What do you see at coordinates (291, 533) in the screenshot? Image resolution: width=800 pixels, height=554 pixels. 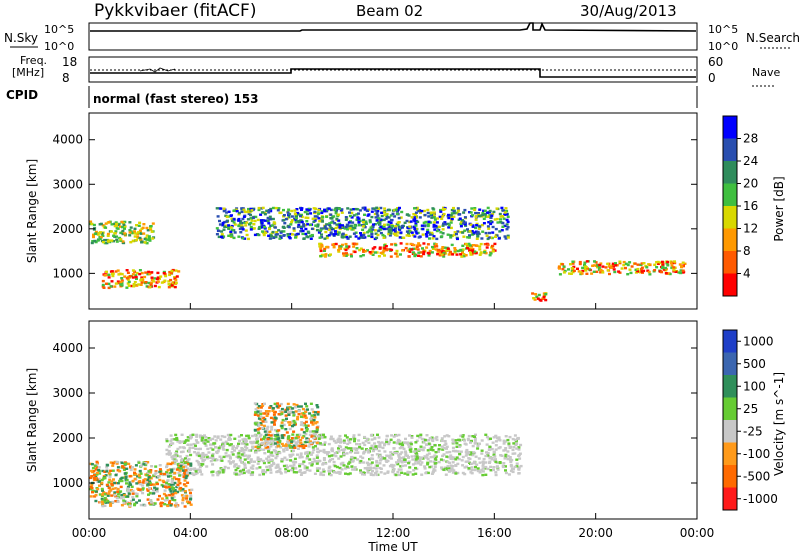 I see `time-tick-label: 08:00` at bounding box center [291, 533].